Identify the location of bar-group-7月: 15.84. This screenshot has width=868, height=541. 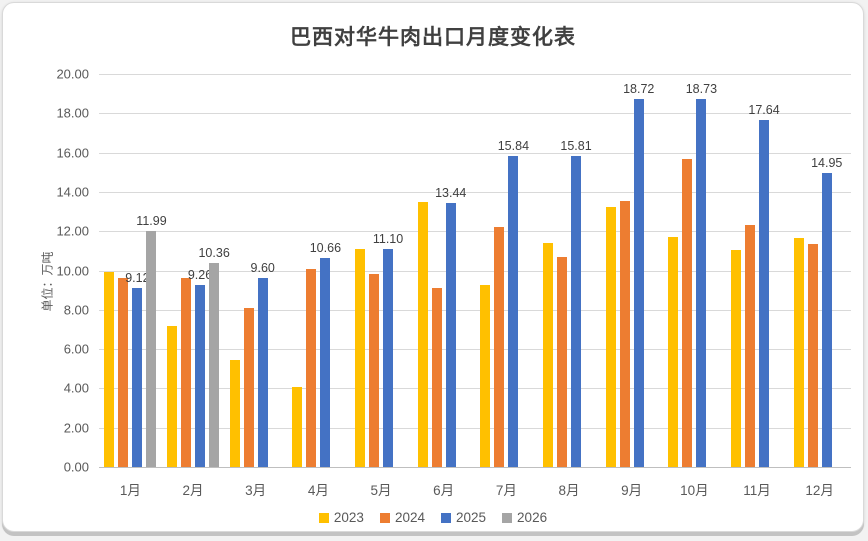
(506, 270).